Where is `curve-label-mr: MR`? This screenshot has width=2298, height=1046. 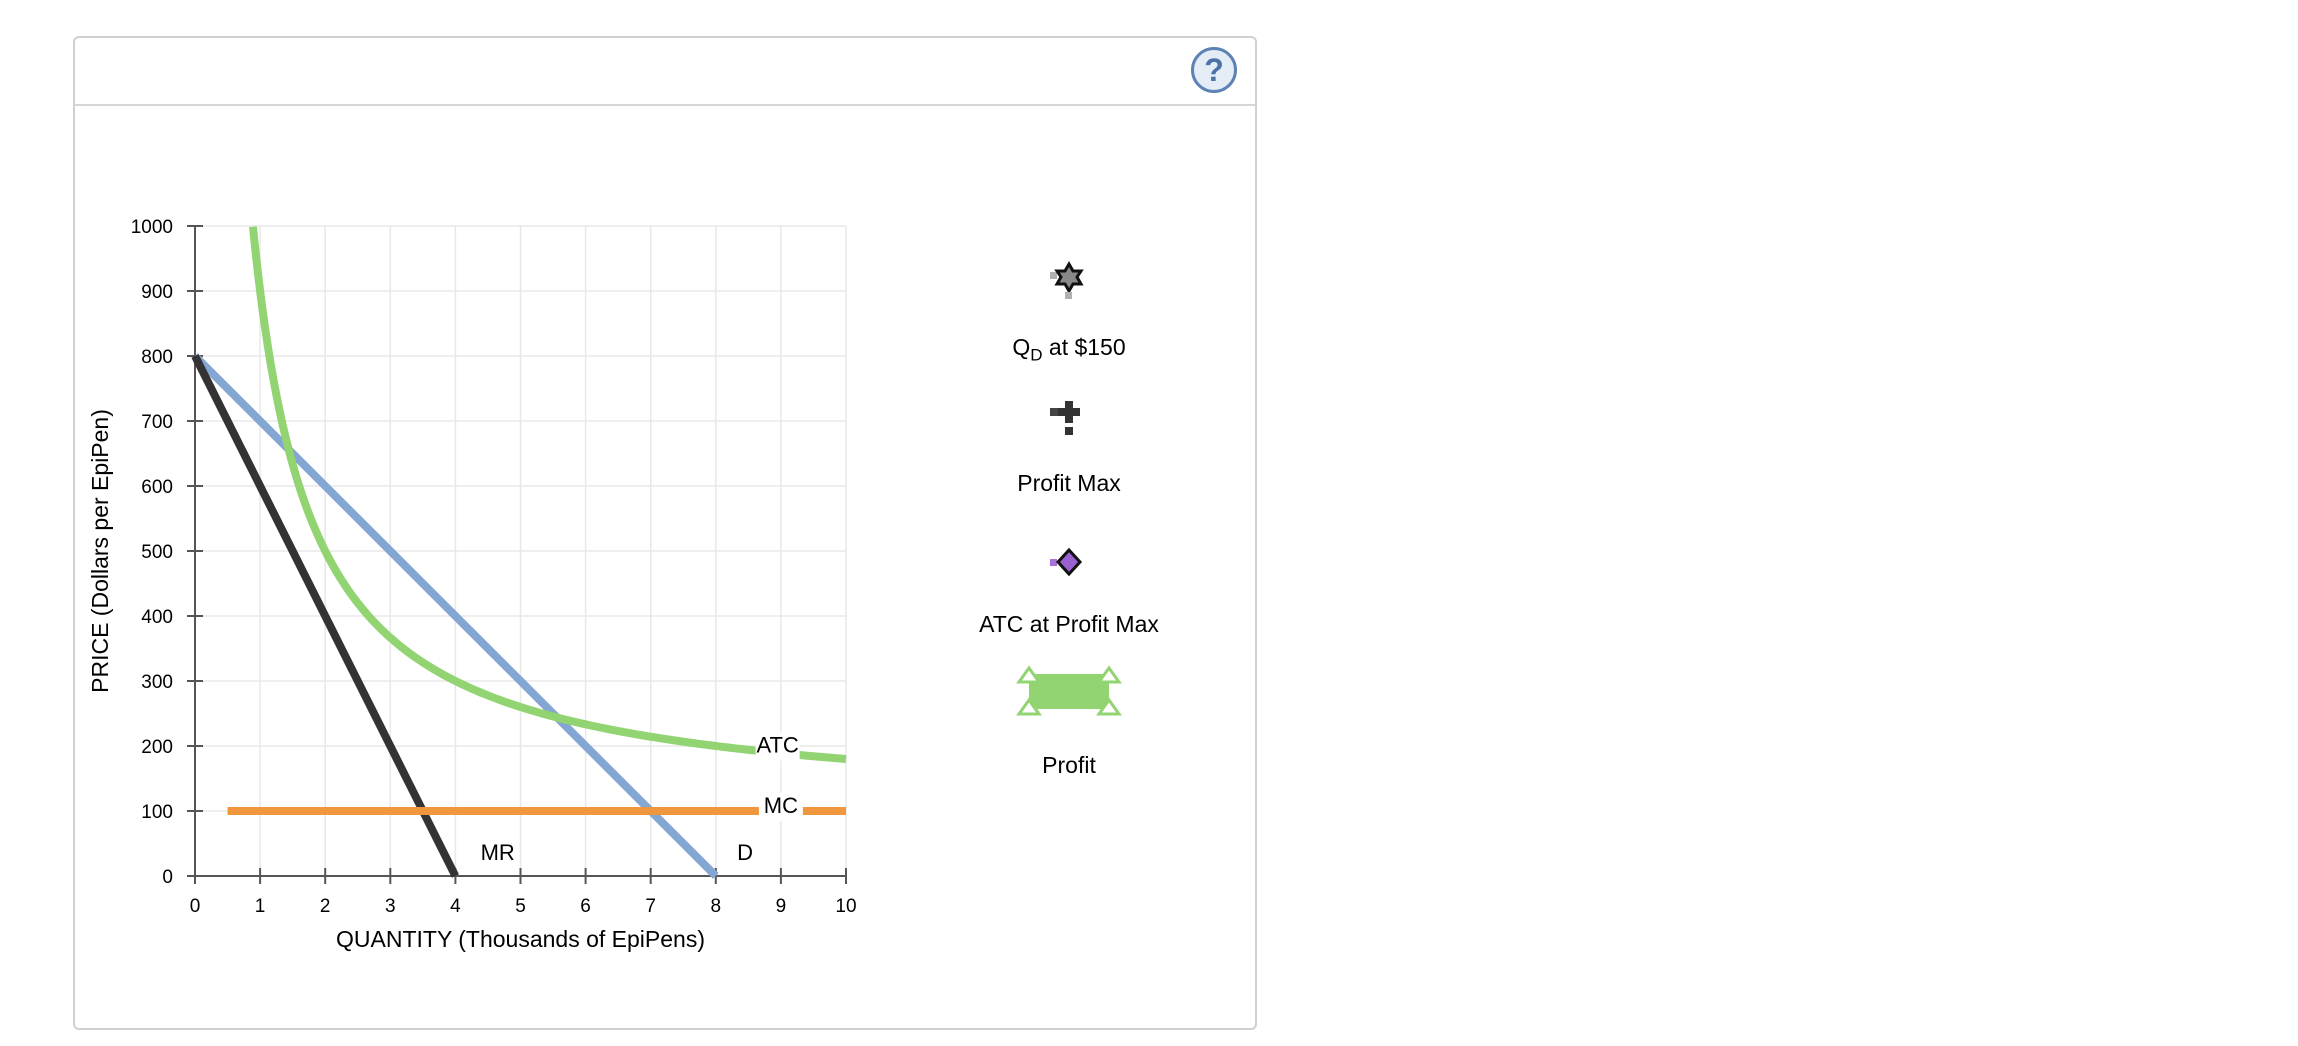 curve-label-mr: MR is located at coordinates (498, 852).